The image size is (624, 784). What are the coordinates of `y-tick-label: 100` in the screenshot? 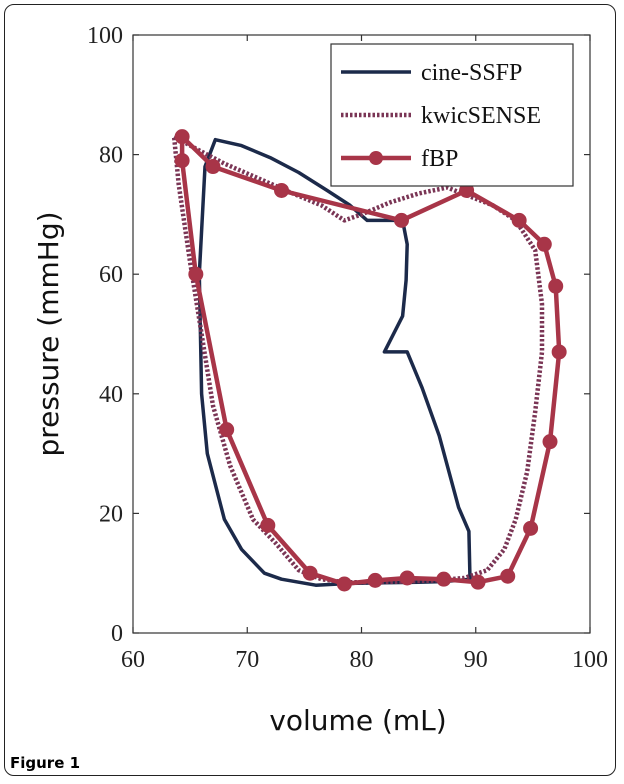 It's located at (105, 36).